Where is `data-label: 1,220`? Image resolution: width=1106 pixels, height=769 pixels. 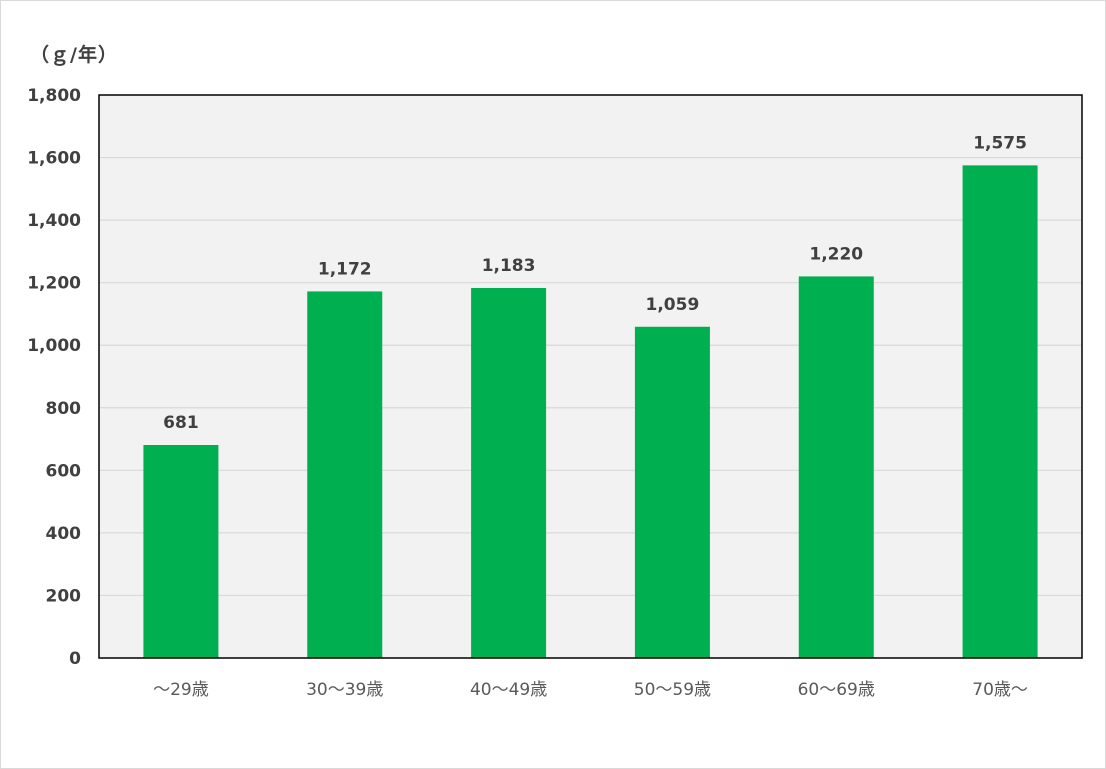 data-label: 1,220 is located at coordinates (836, 254).